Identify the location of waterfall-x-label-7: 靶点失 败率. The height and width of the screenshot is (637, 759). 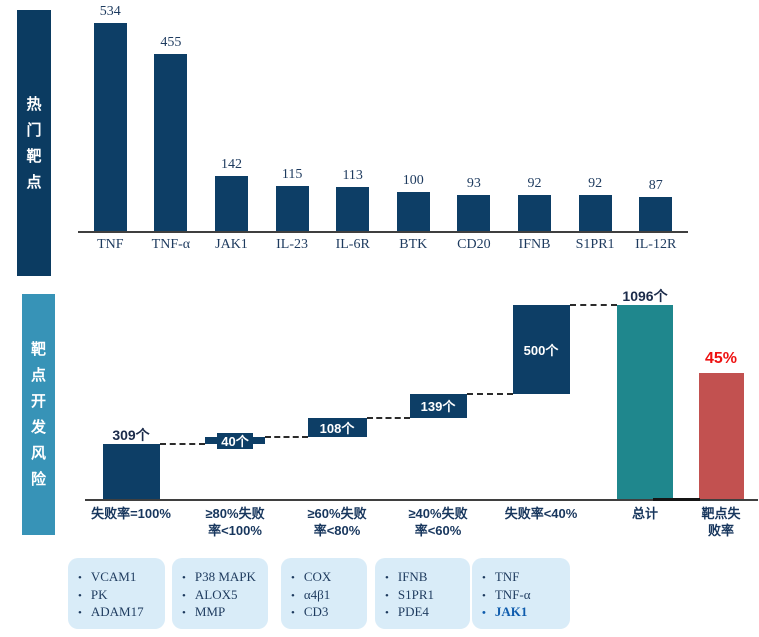
(712, 523).